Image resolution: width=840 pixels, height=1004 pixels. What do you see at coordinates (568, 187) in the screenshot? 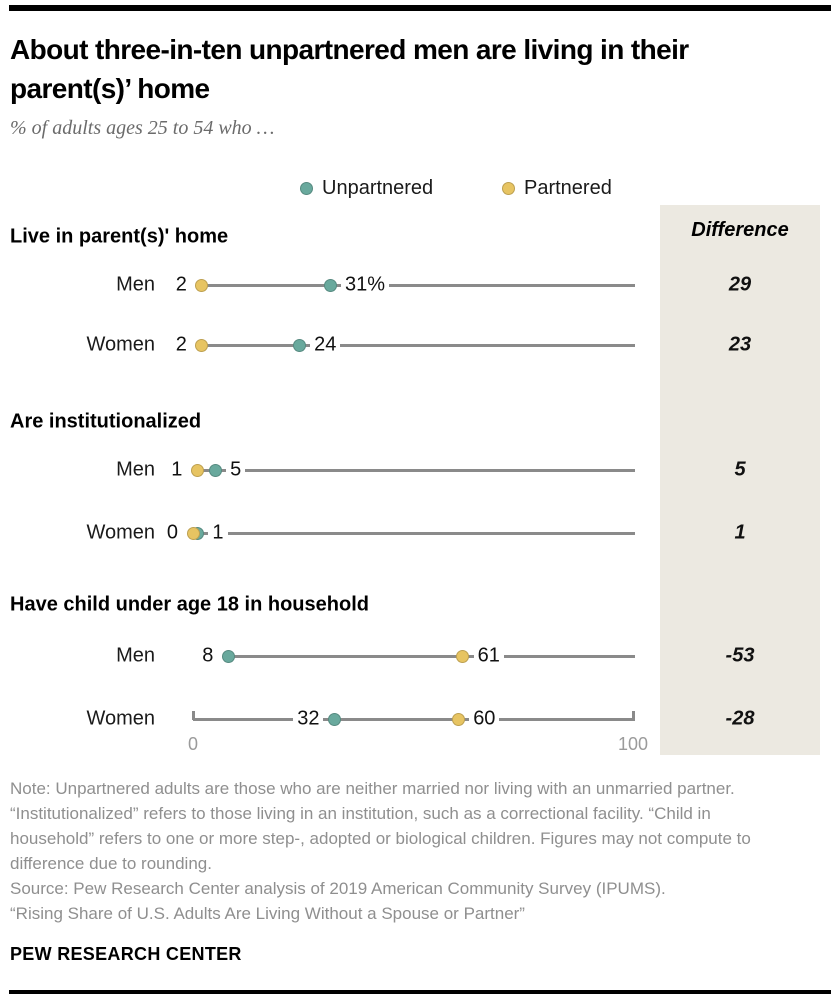
I see `legend-label: Partnered` at bounding box center [568, 187].